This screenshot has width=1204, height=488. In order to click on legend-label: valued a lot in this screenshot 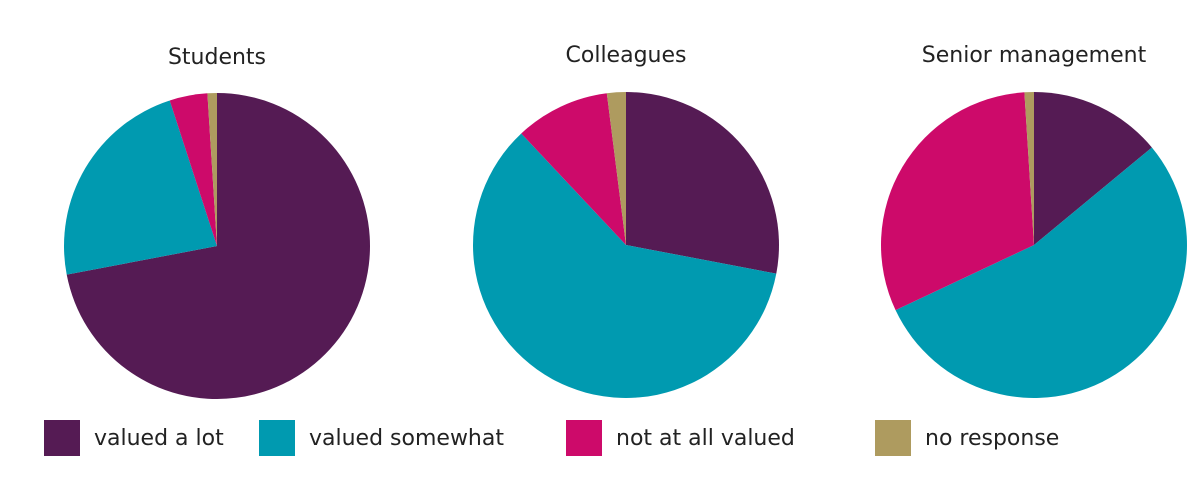, I will do `click(159, 438)`.